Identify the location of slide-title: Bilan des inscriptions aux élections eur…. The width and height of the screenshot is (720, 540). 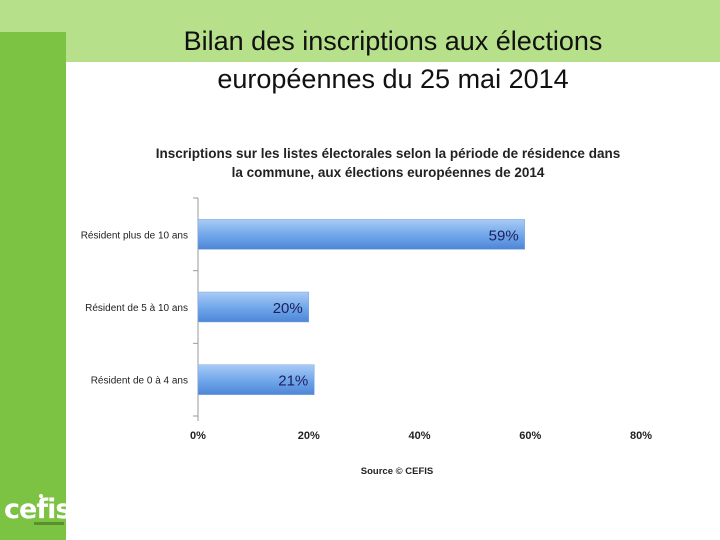
(393, 60).